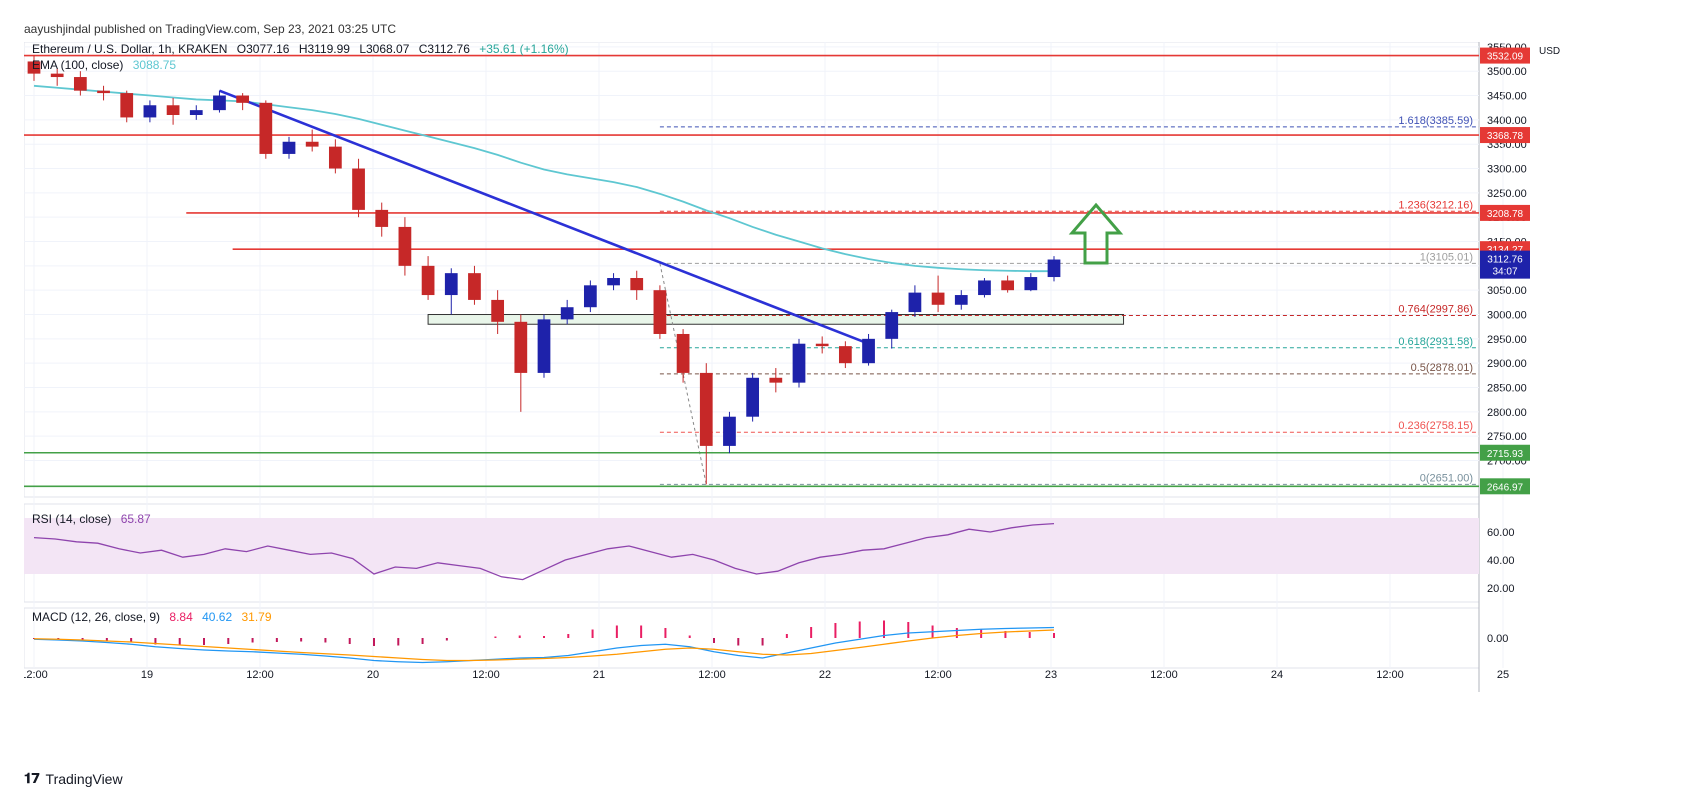 The width and height of the screenshot is (1688, 812). What do you see at coordinates (1501, 561) in the screenshot?
I see `rsi-tick-label: 40.00` at bounding box center [1501, 561].